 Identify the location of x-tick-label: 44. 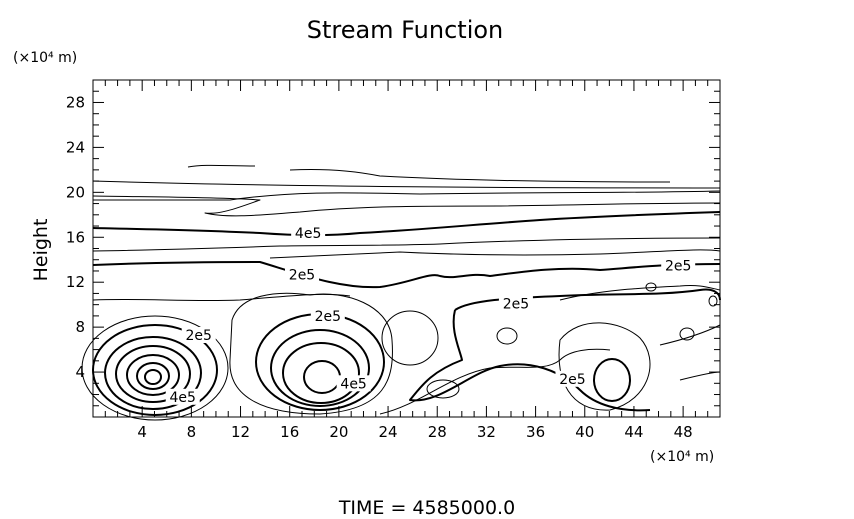
(633, 432).